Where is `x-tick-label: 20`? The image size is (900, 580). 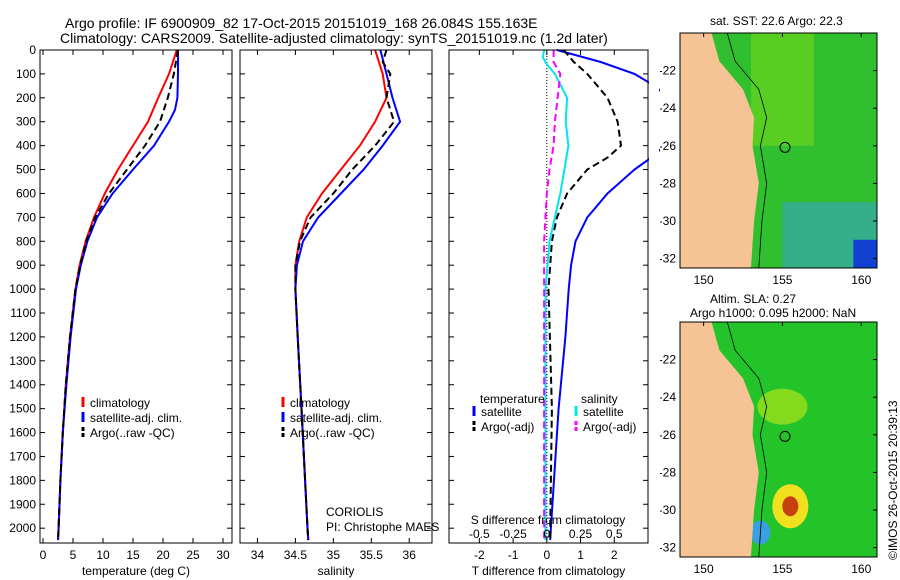 x-tick-label: 20 is located at coordinates (163, 555).